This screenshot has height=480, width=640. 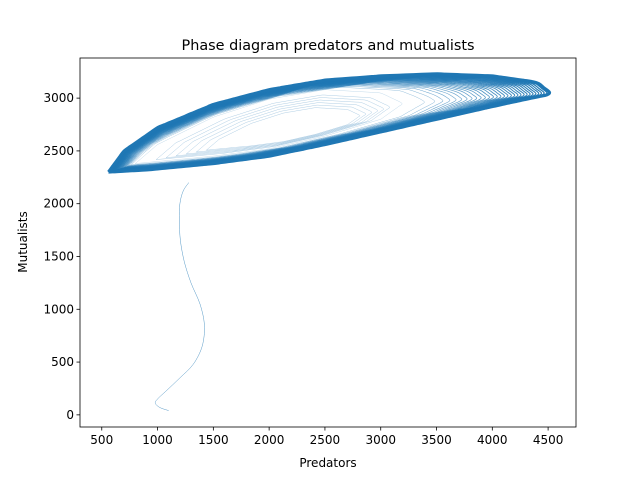 What do you see at coordinates (58, 204) in the screenshot?
I see `y-tick-label: 2000` at bounding box center [58, 204].